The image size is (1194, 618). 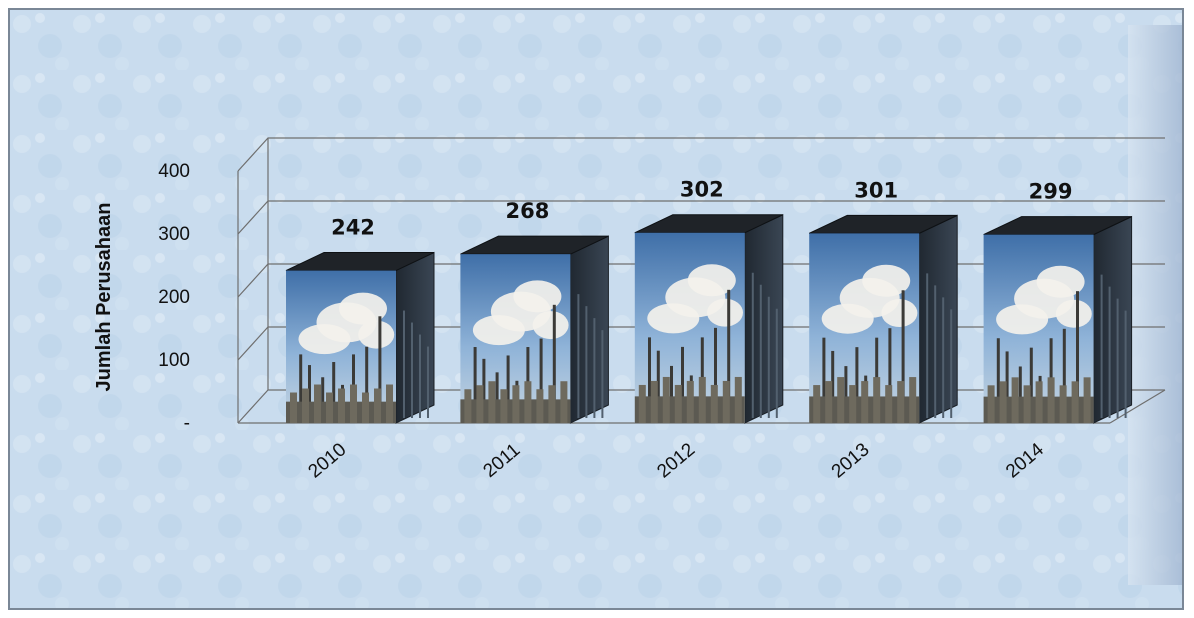 What do you see at coordinates (174, 360) in the screenshot?
I see `y-tick-label: 100` at bounding box center [174, 360].